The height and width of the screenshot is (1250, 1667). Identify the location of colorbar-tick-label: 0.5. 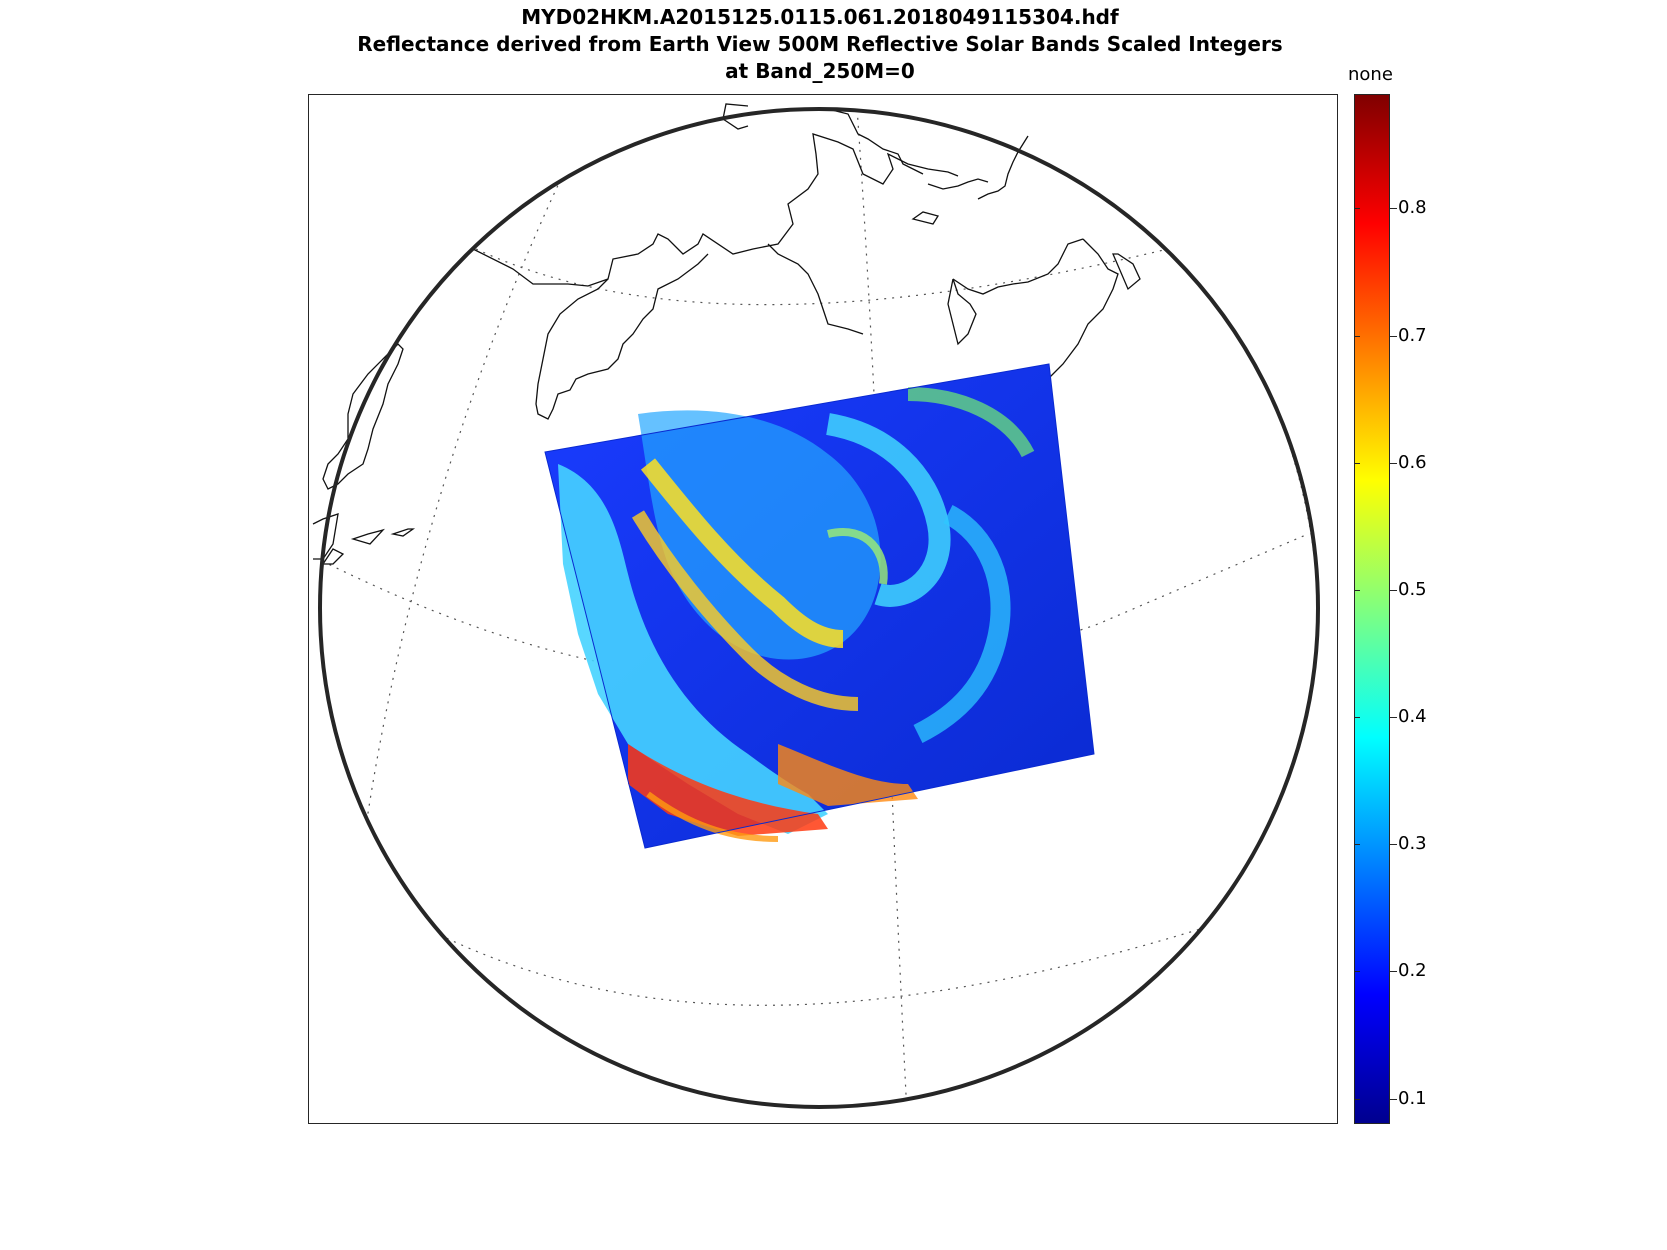
(1412, 589).